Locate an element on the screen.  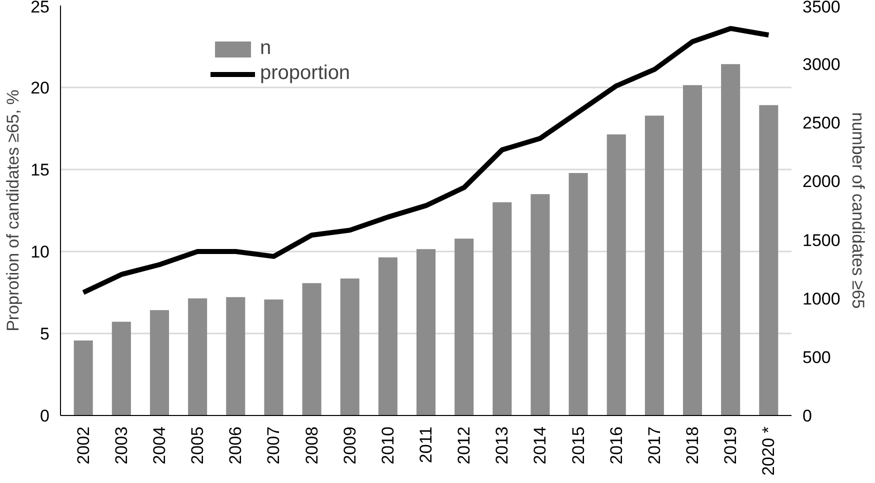
x-tick-label: 2003 is located at coordinates (121, 445).